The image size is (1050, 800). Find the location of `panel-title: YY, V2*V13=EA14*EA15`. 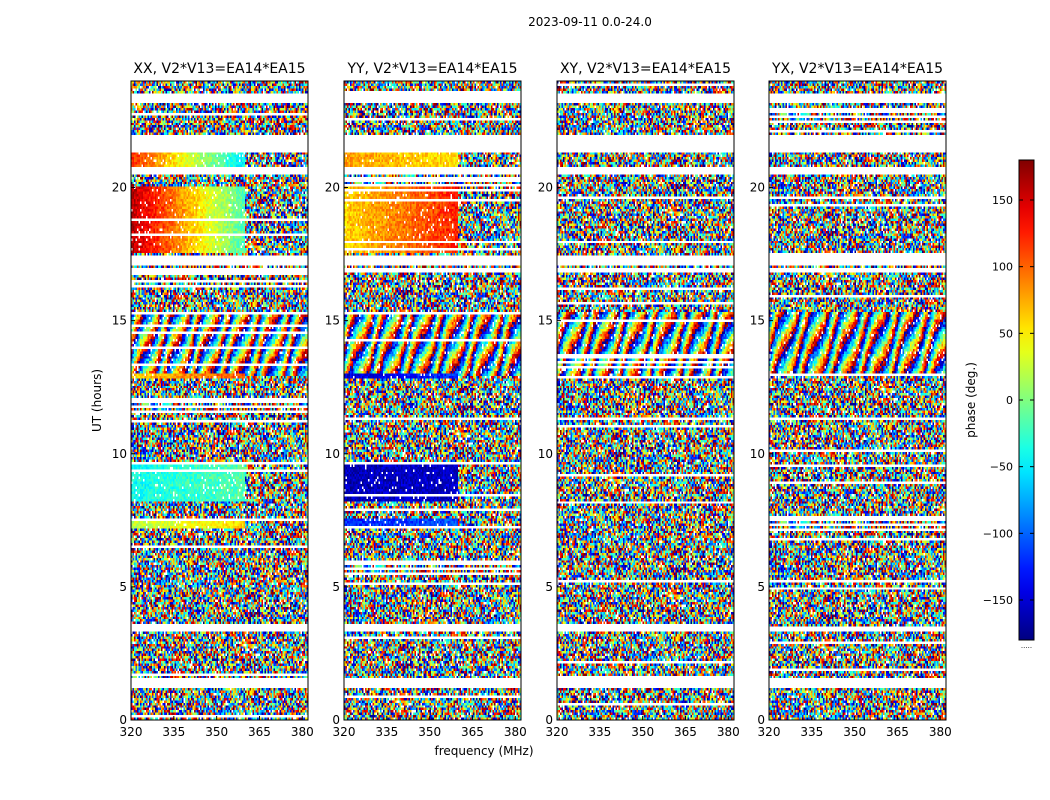

panel-title: YY, V2*V13=EA14*EA15 is located at coordinates (431, 69).